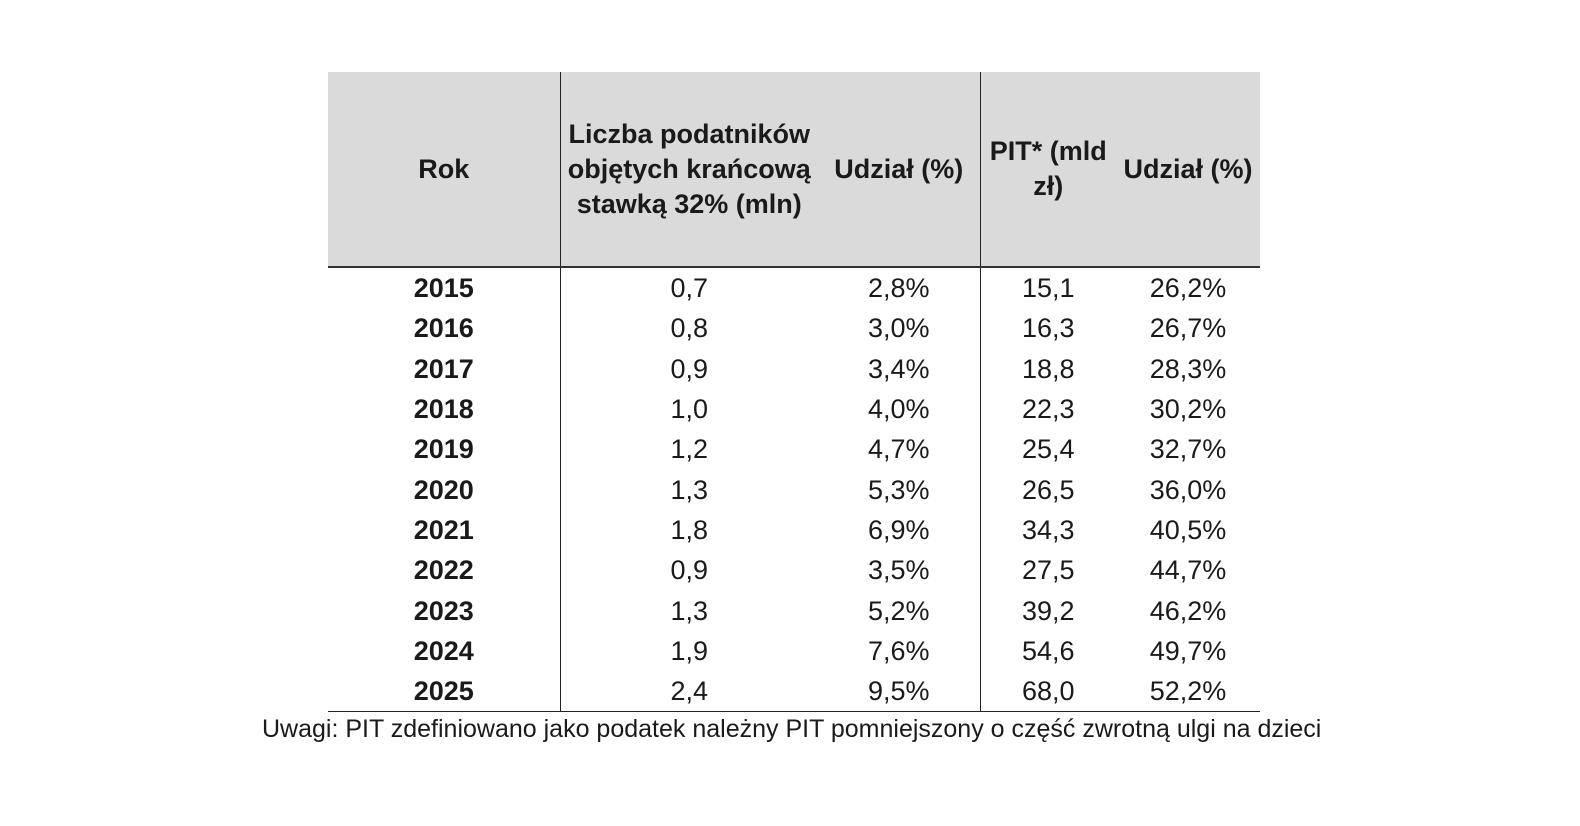 Image resolution: width=1580 pixels, height=826 pixels. I want to click on cell-year: 2016, so click(444, 328).